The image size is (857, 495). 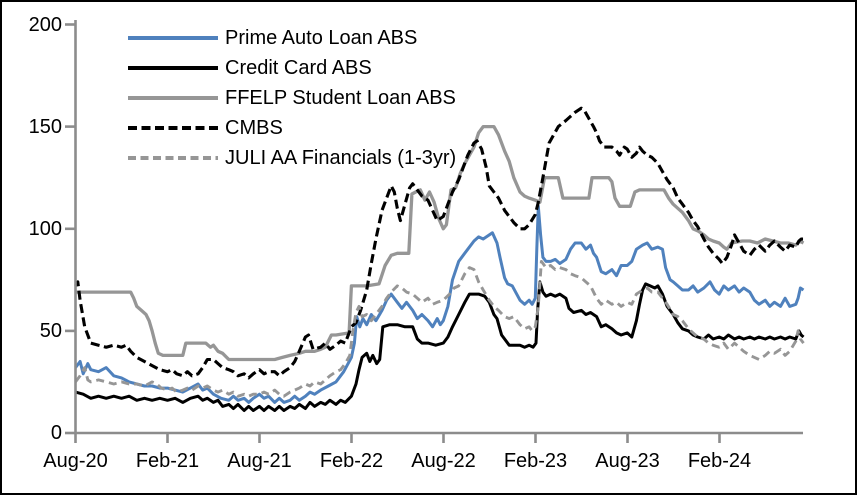 I want to click on legend-item-credit-card: Credit Card ABS, so click(x=292, y=68).